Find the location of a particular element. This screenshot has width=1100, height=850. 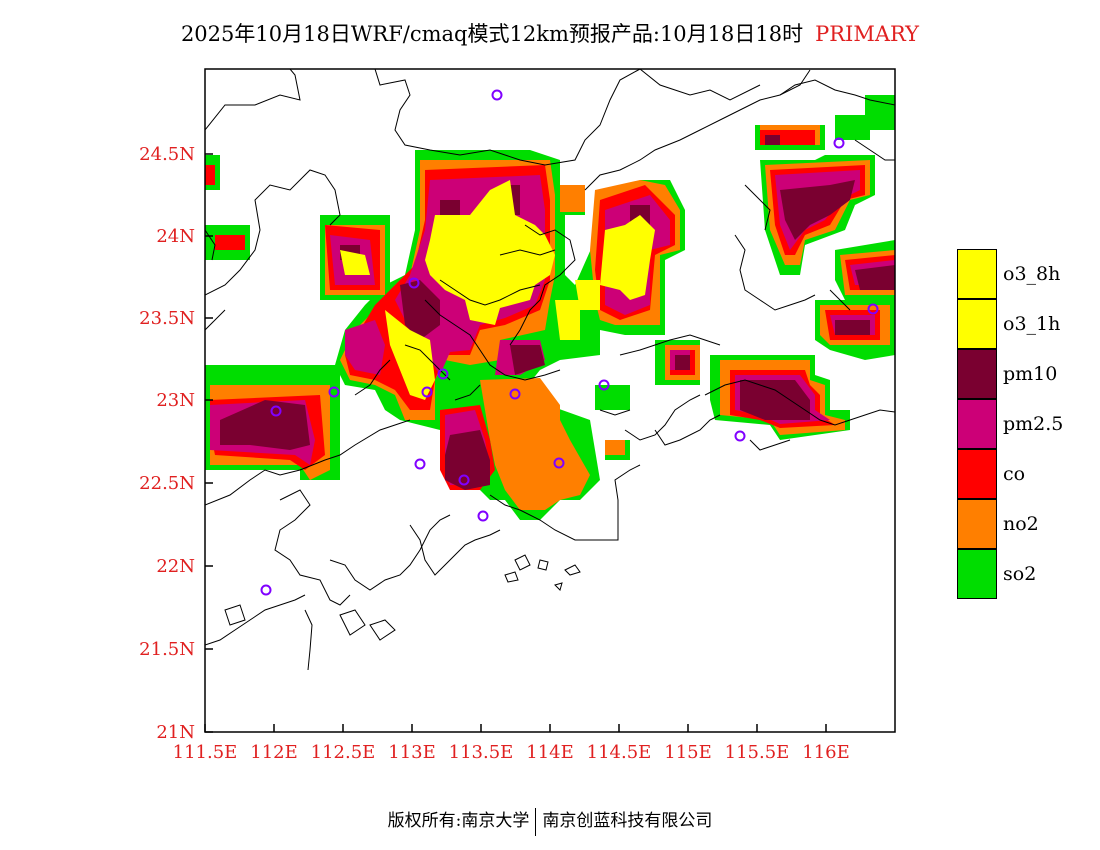

x-tick-label: 114E is located at coordinates (550, 752).